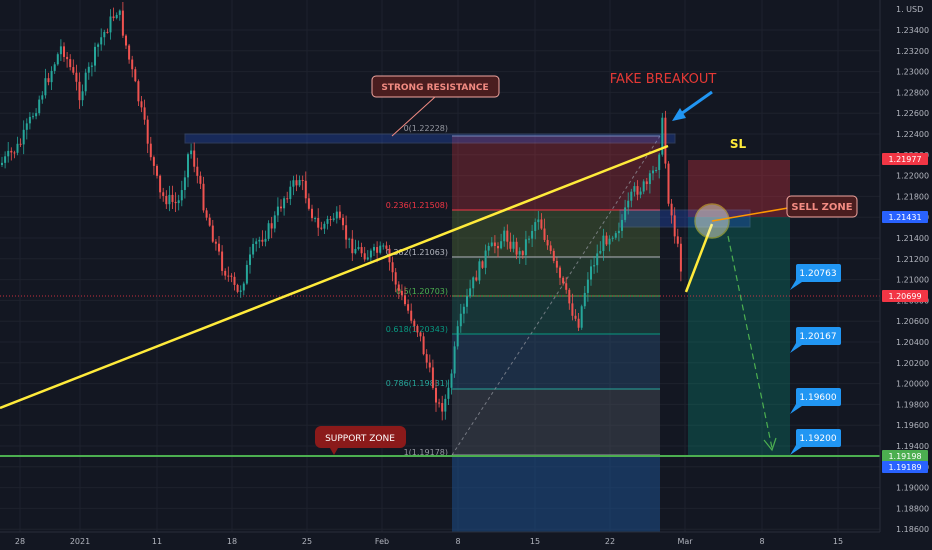 The image size is (932, 550). Describe the element at coordinates (817, 398) in the screenshot. I see `svg-text: 1.19600` at that location.